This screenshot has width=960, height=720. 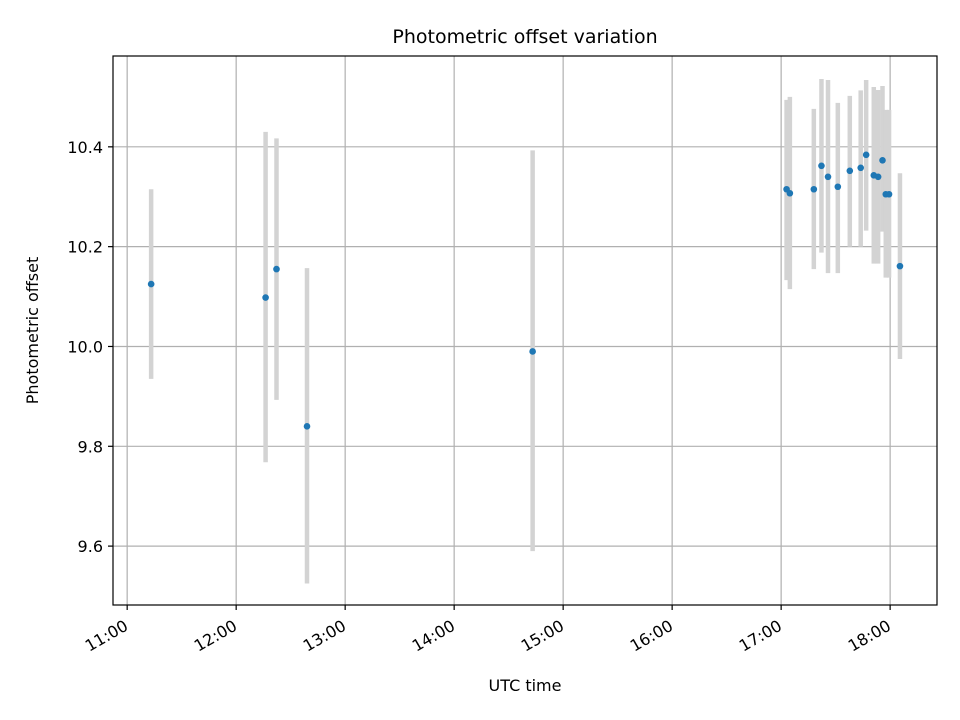 What do you see at coordinates (90, 446) in the screenshot?
I see `y-tick-label: 9.8` at bounding box center [90, 446].